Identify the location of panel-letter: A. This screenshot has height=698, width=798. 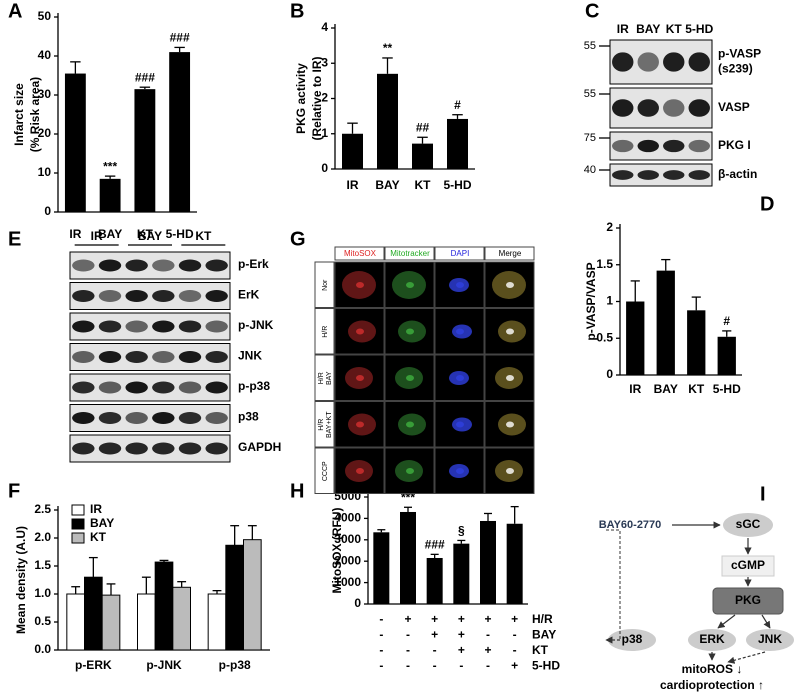
(15, 11).